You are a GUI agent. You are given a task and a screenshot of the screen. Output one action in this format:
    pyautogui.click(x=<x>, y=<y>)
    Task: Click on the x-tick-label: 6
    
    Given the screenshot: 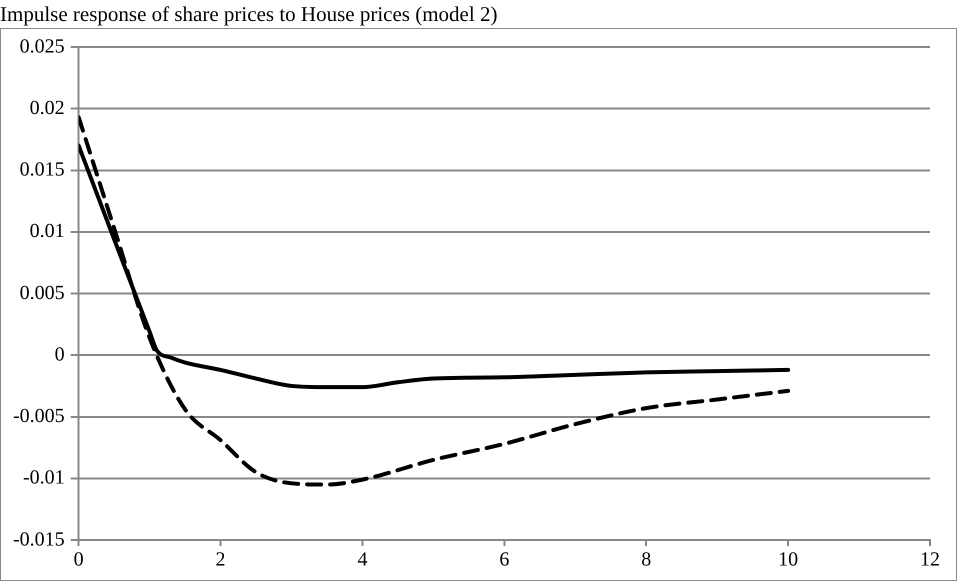 What is the action you would take?
    pyautogui.click(x=504, y=559)
    